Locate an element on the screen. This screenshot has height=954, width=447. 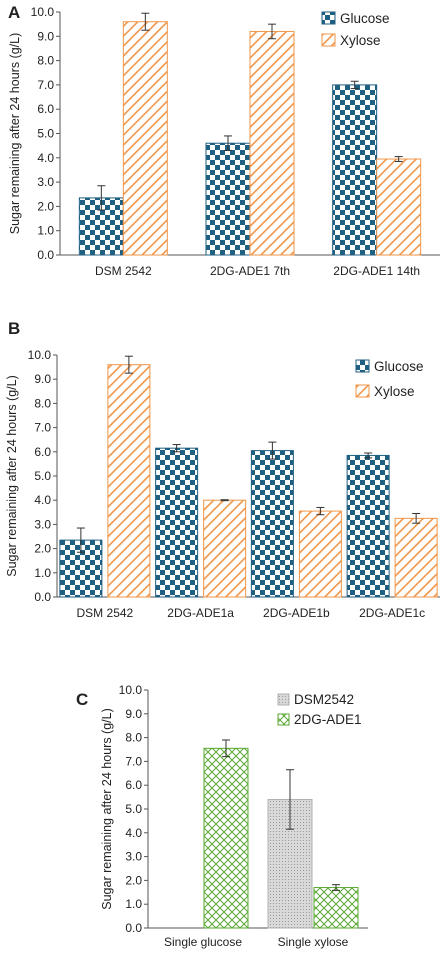
legend-label: 2DG-ADE1 is located at coordinates (328, 719).